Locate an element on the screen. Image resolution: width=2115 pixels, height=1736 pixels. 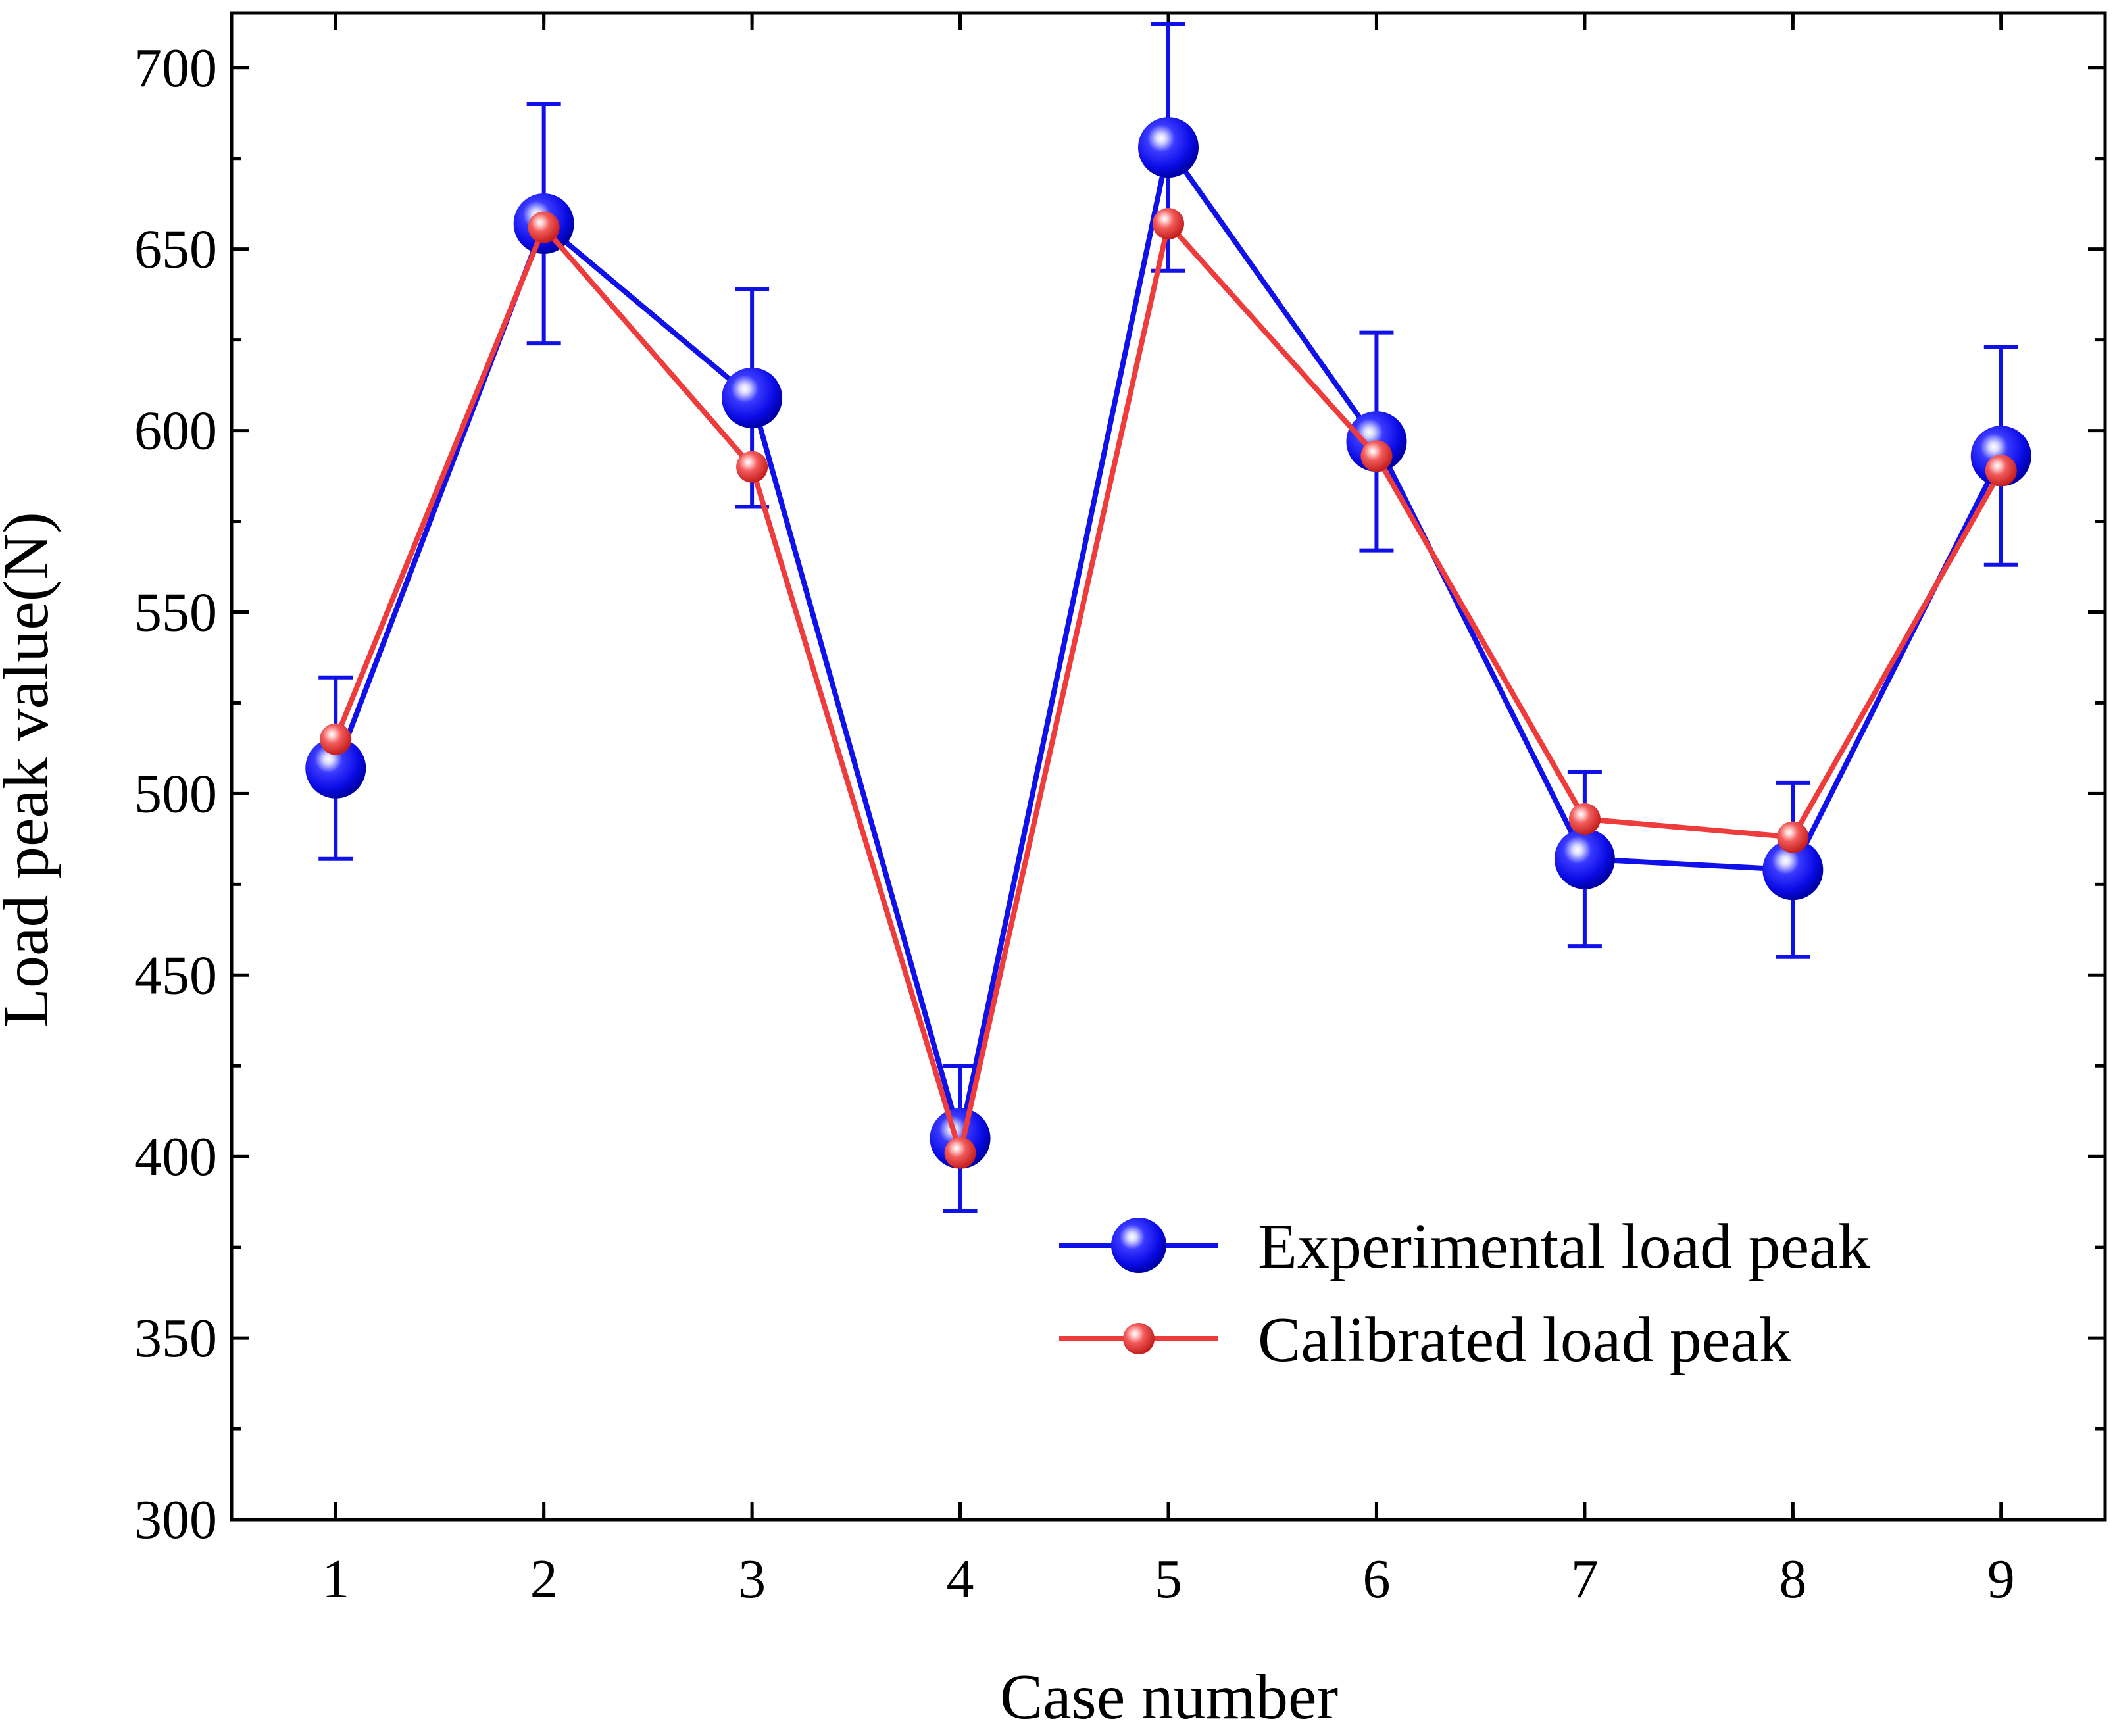
x-tick-label: 6 is located at coordinates (1376, 1579).